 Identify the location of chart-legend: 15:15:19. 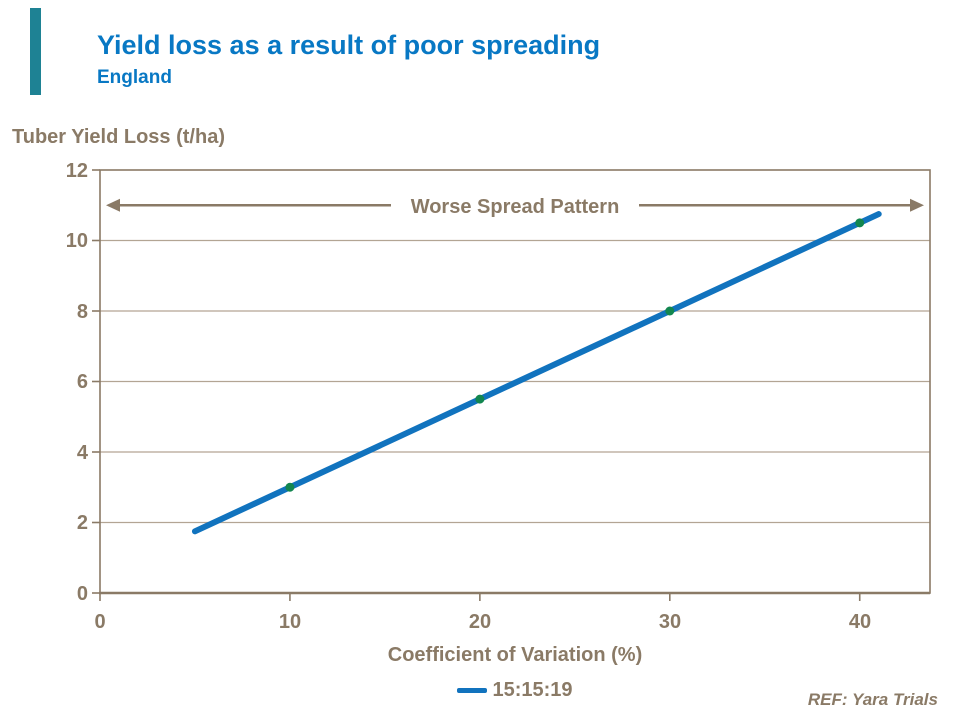
(515, 690).